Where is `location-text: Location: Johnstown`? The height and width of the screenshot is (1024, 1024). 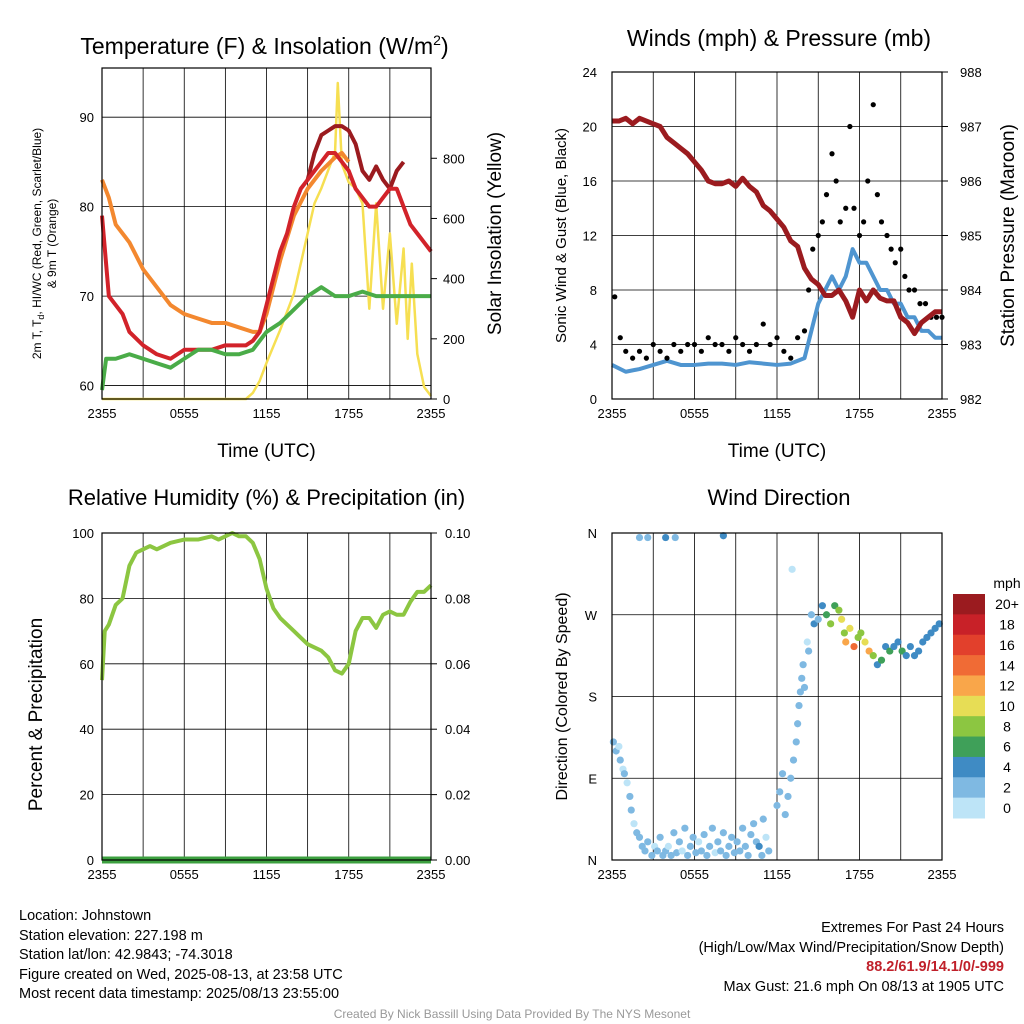
location-text: Location: Johnstown is located at coordinates (85, 916).